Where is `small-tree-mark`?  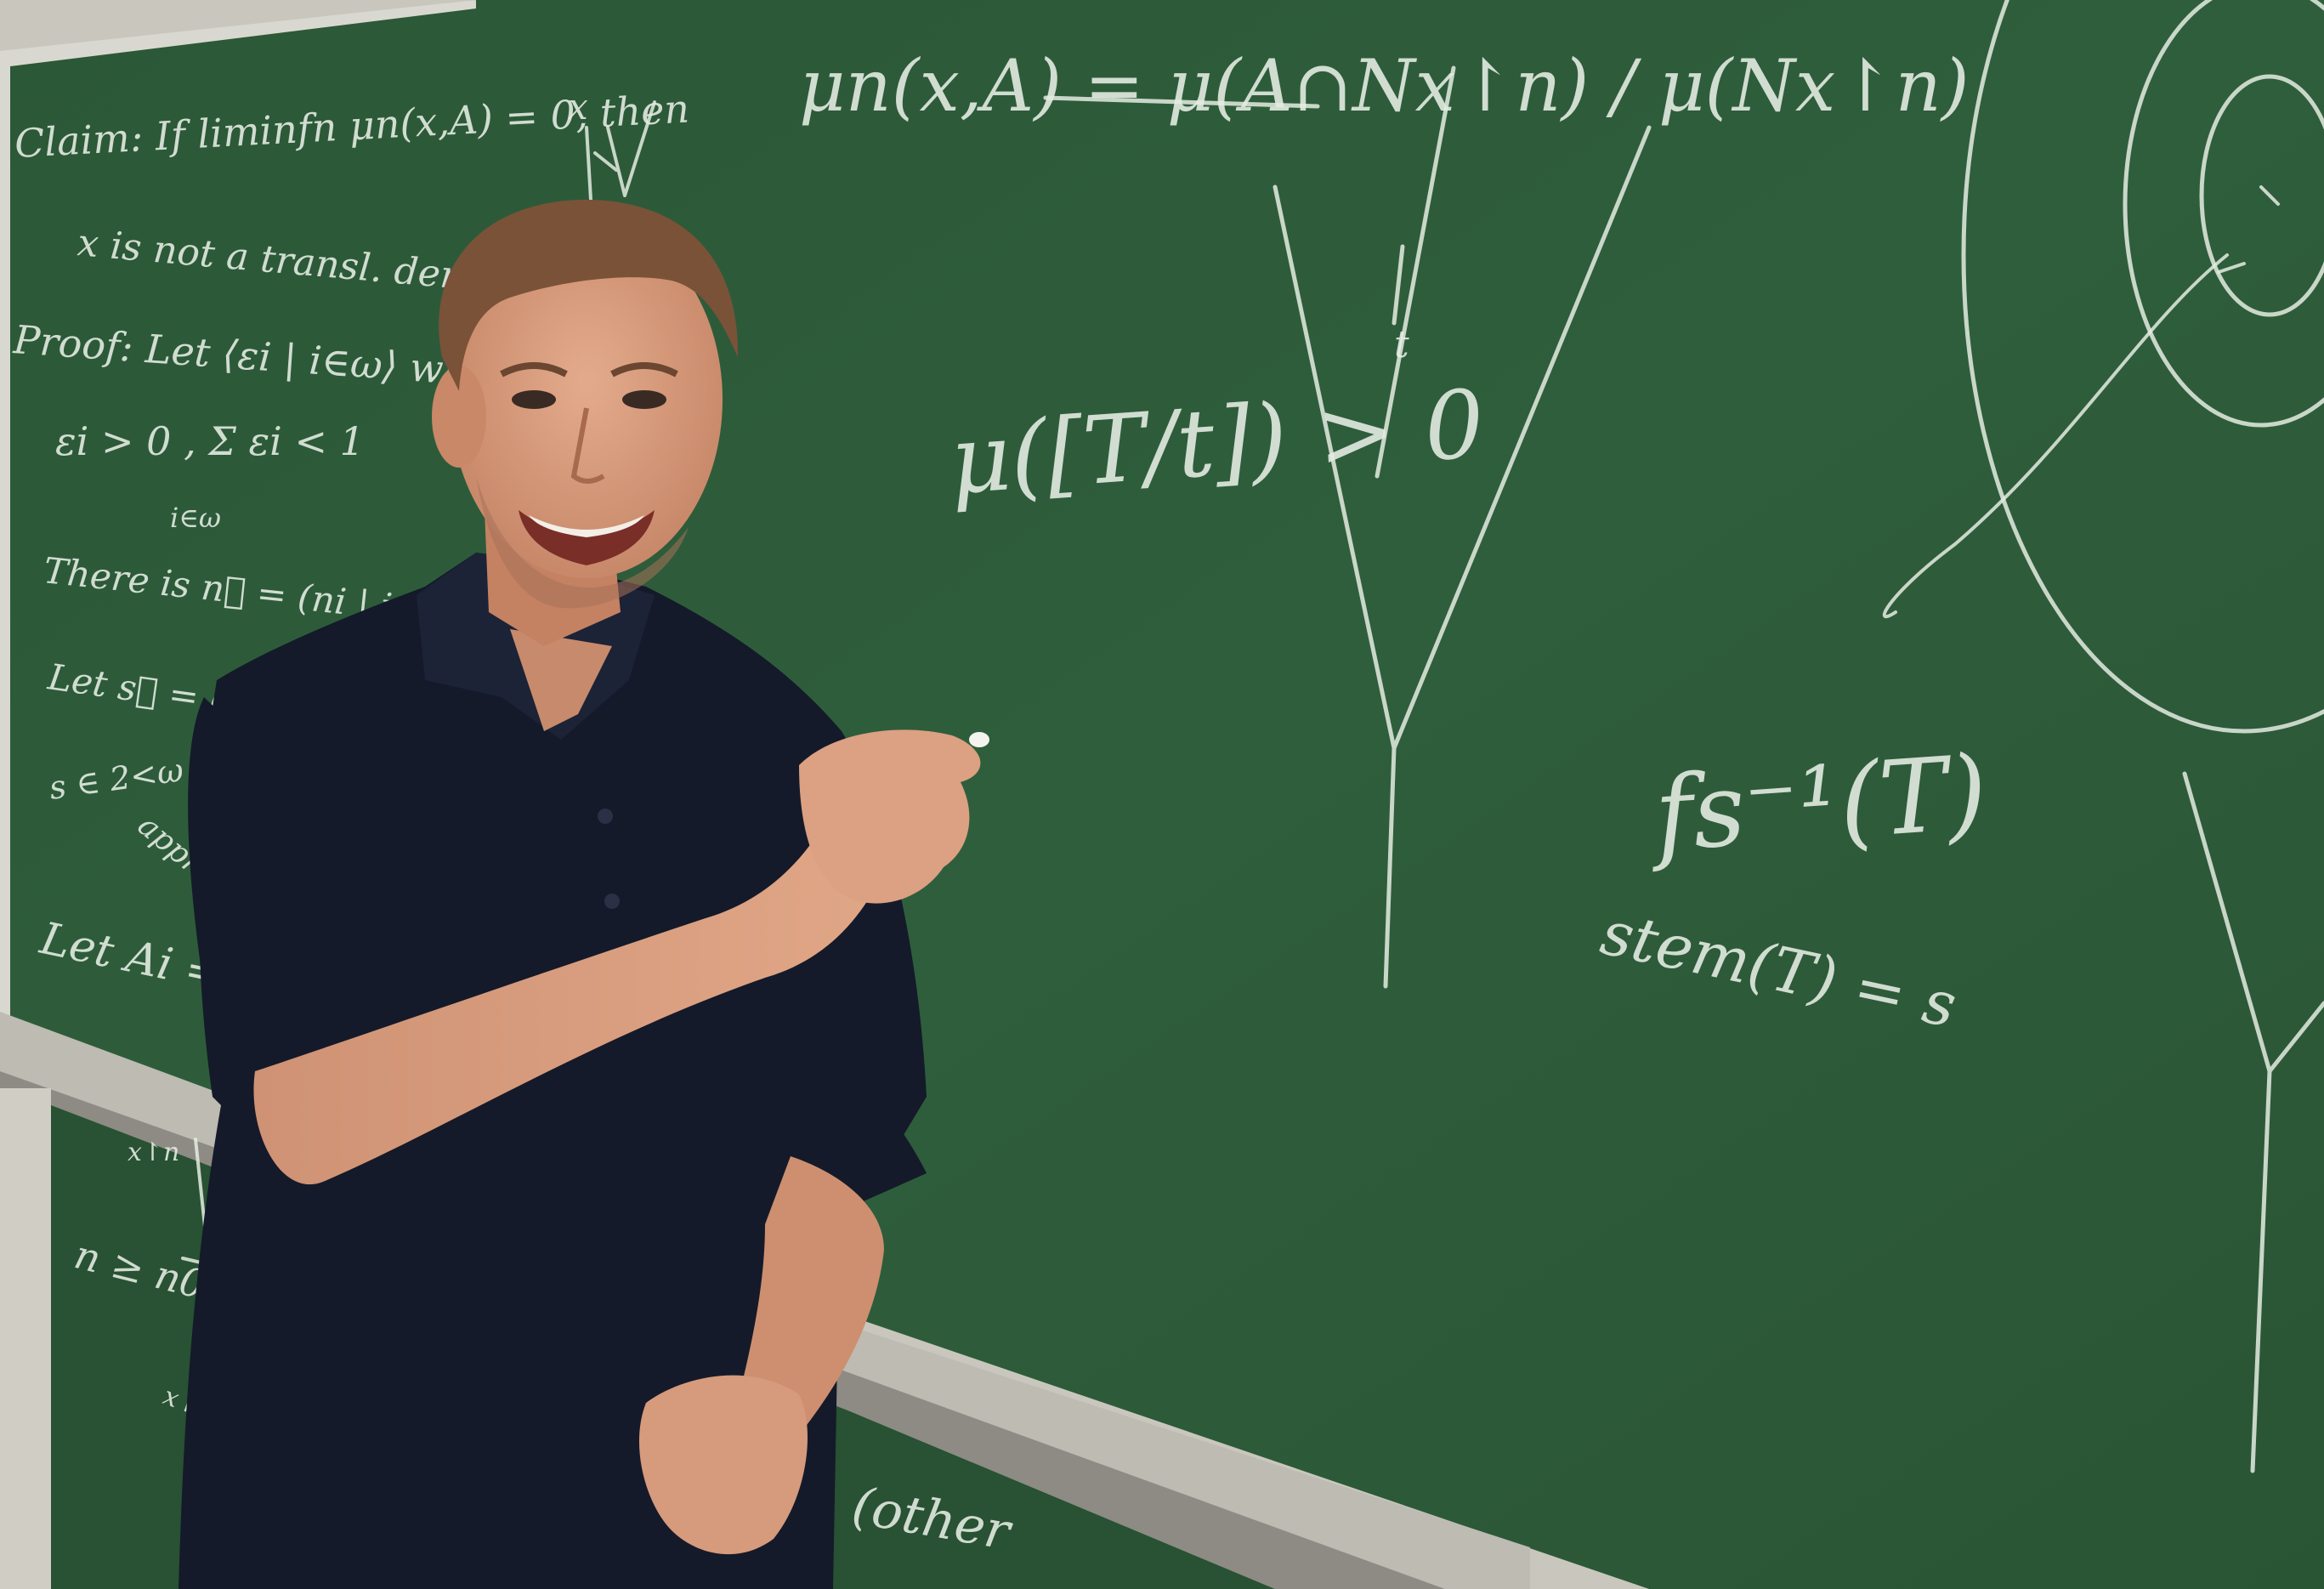 small-tree-mark is located at coordinates (620, 150).